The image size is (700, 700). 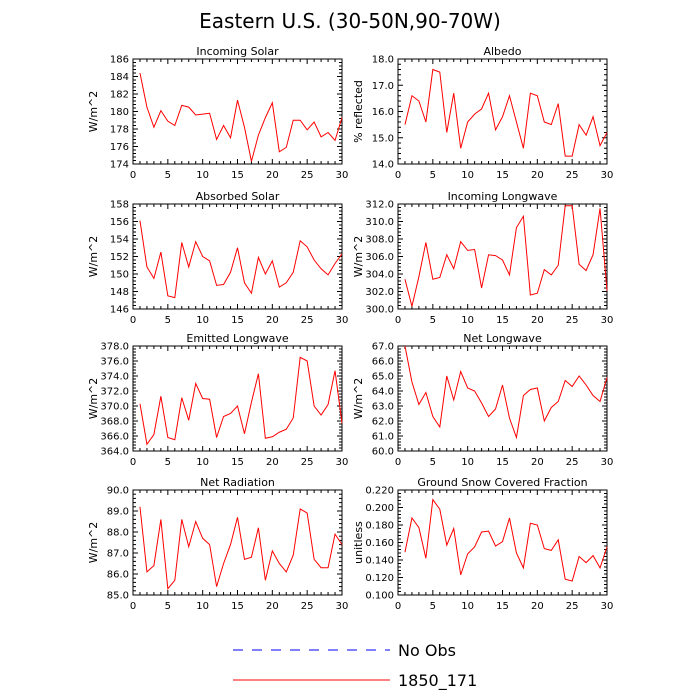 What do you see at coordinates (114, 407) in the screenshot?
I see `y-tick-label: 370.0` at bounding box center [114, 407].